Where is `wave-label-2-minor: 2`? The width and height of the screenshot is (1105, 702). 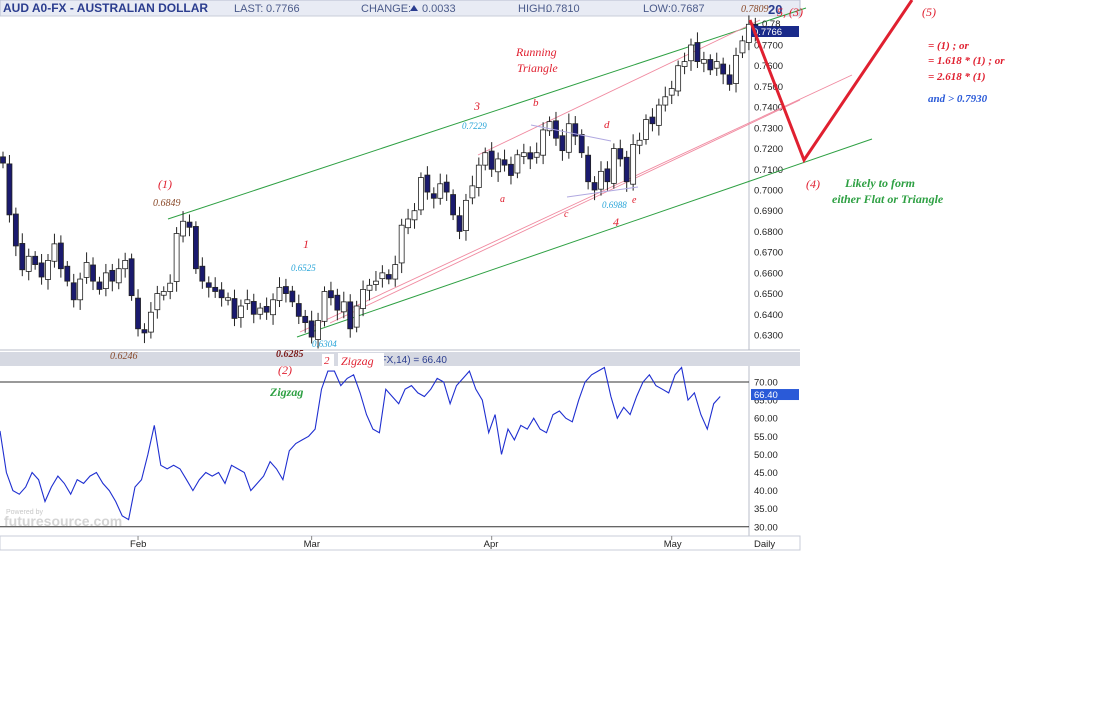
wave-label-2-minor: 2 is located at coordinates (327, 361).